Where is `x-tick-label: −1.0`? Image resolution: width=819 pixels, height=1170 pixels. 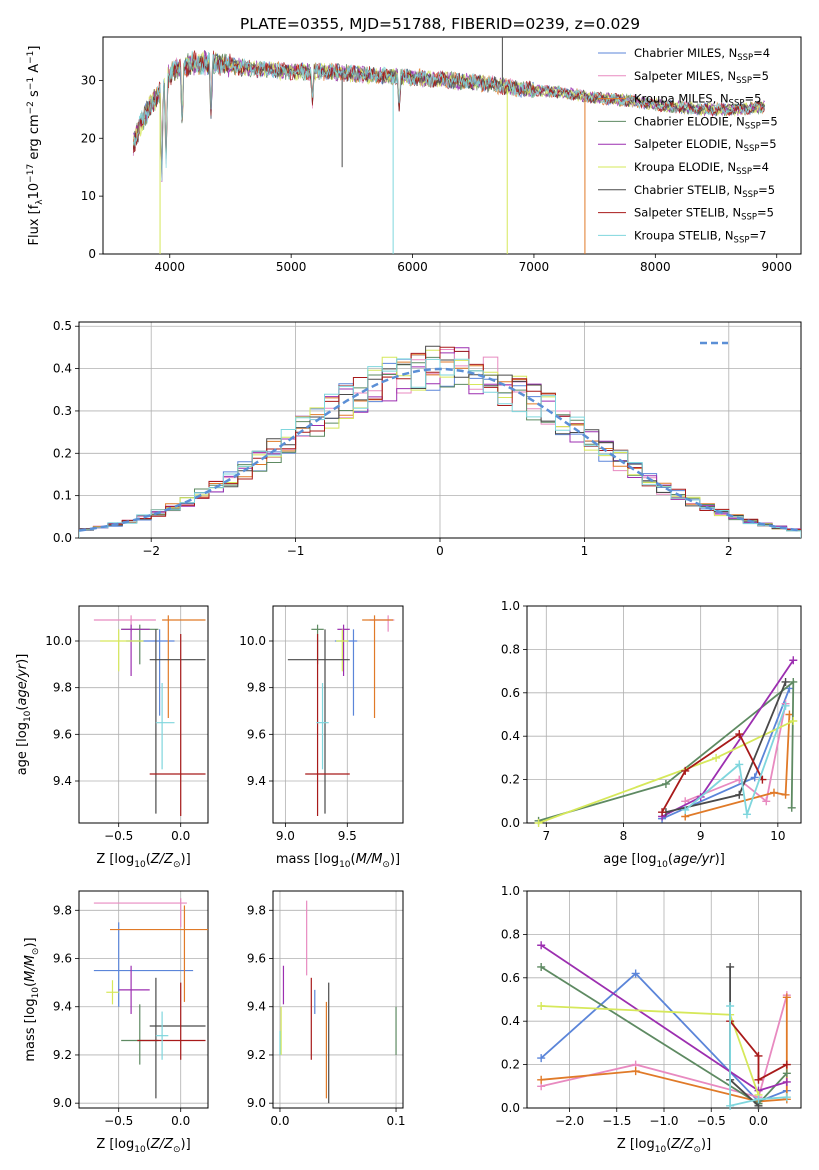 x-tick-label: −1.0 is located at coordinates (663, 1121).